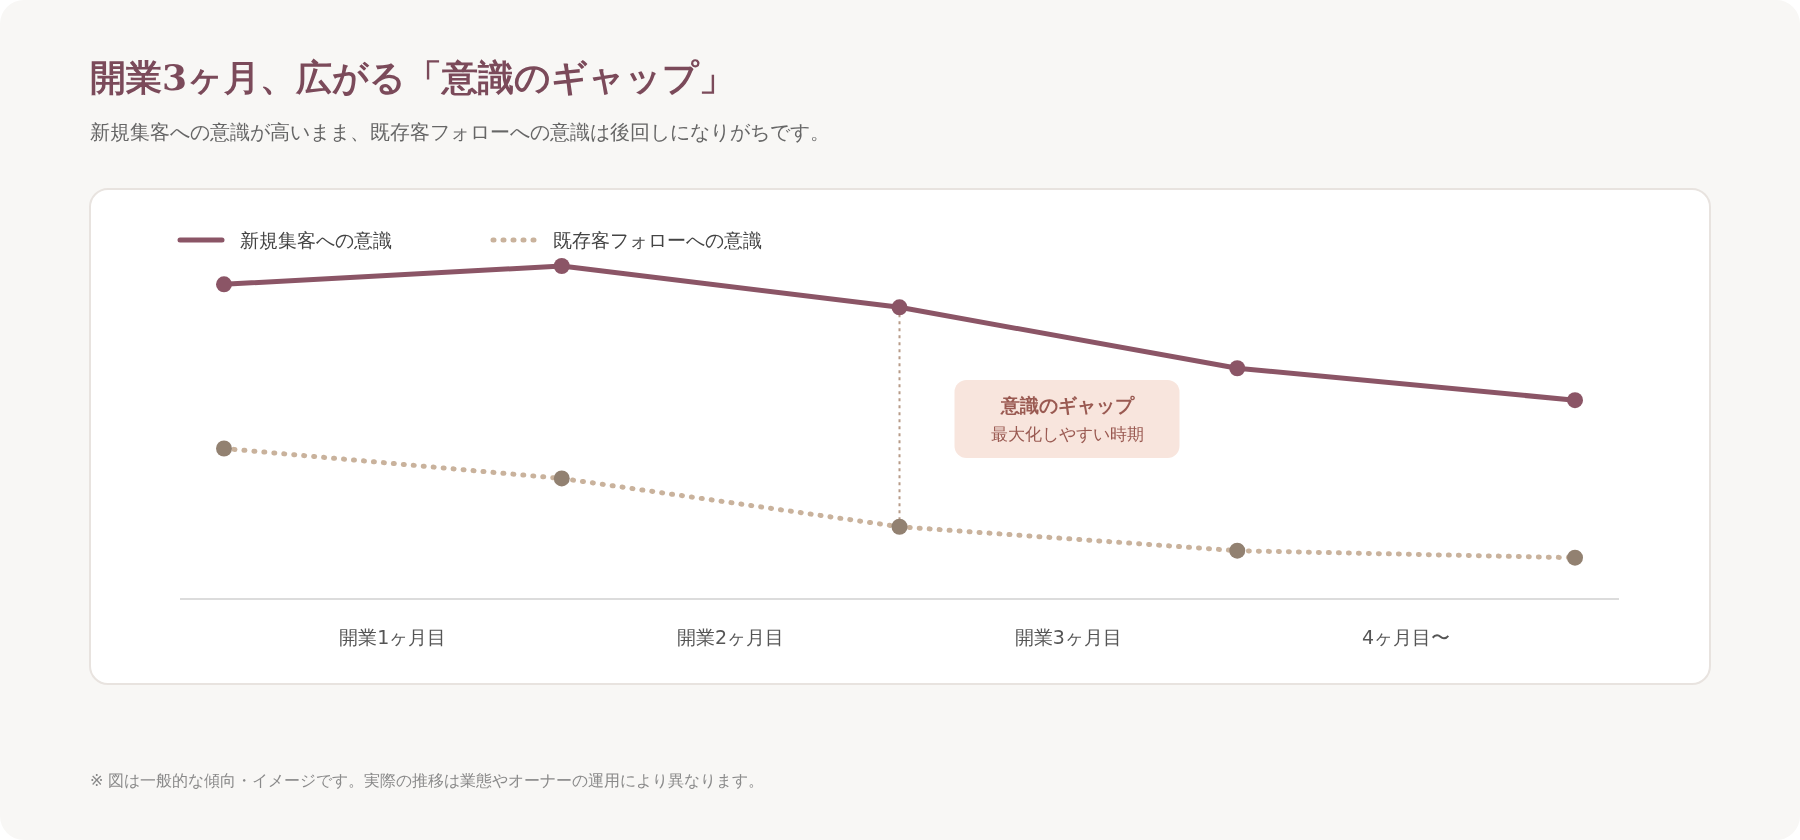  Describe the element at coordinates (1067, 405) in the screenshot. I see `annotation: 意識のギャップ` at that location.